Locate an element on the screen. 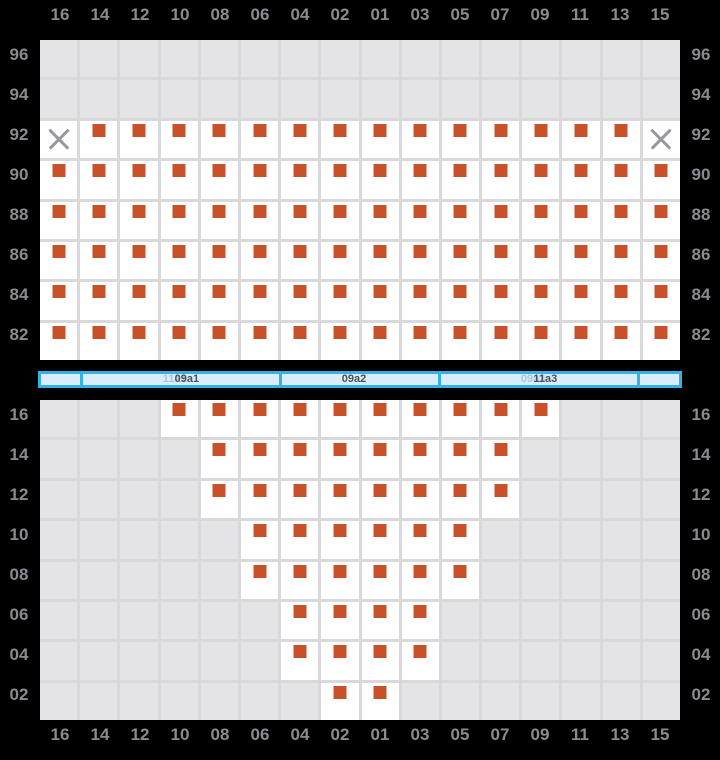  band-segment: 09a2 is located at coordinates (358, 379).